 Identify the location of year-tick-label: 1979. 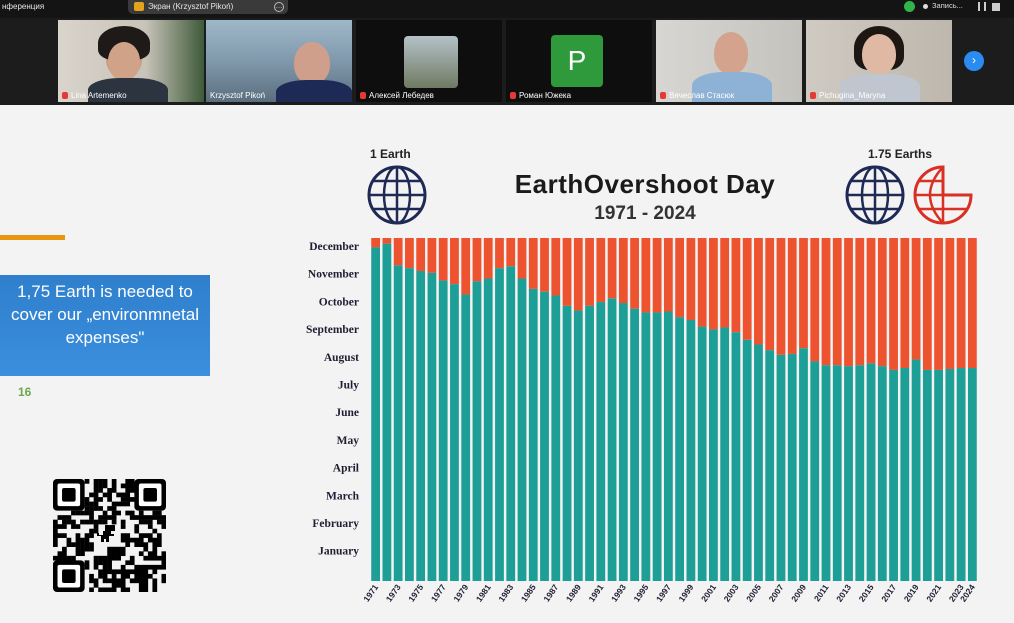
(460, 592).